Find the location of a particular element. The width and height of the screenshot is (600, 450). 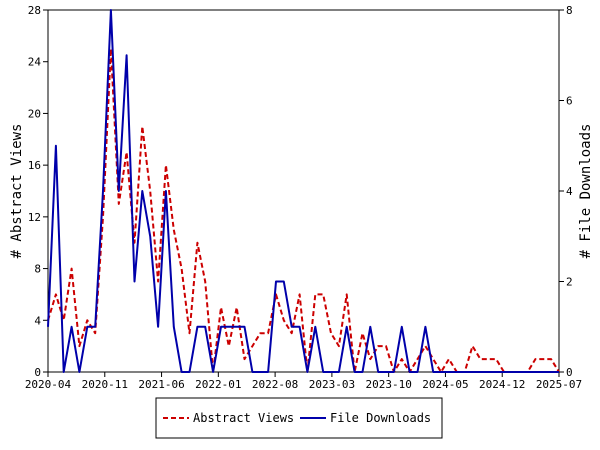

y-left-tick-label: 24 is located at coordinates (35, 62).